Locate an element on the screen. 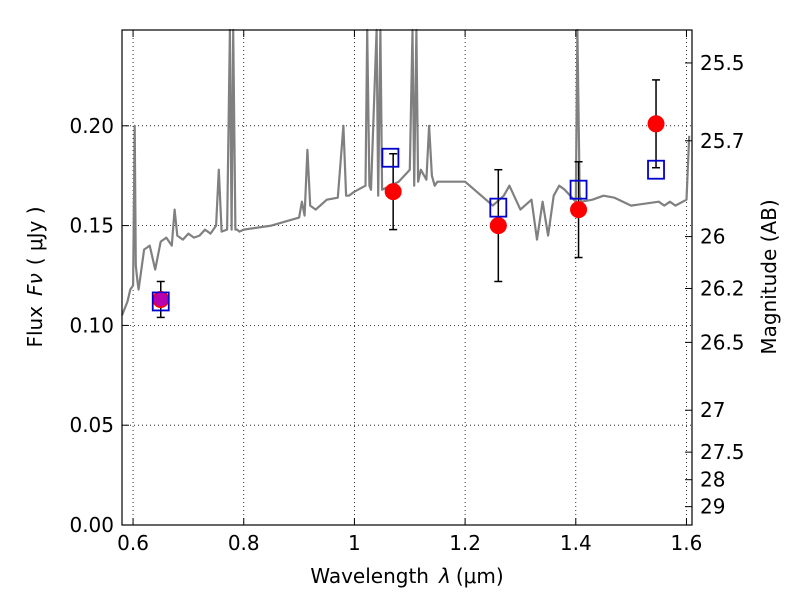  overlap-point is located at coordinates (160, 299).